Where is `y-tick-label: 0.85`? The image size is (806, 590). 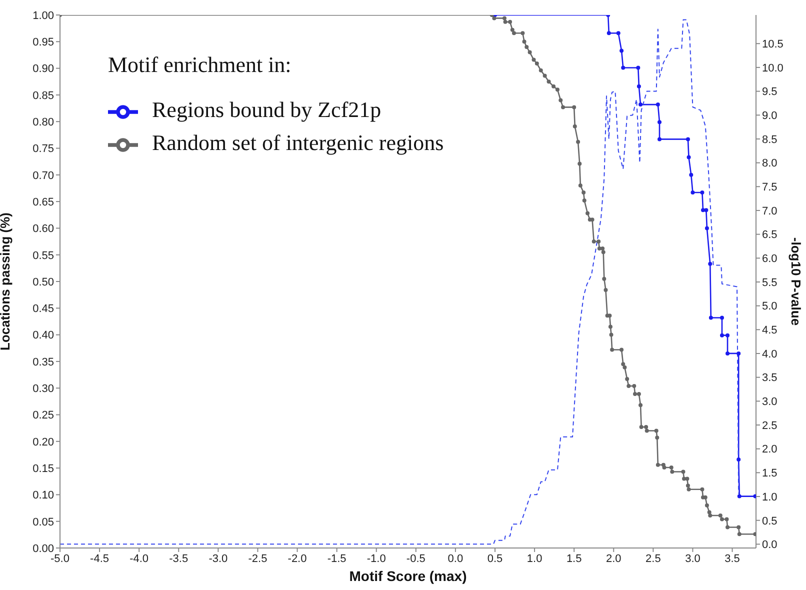
y-tick-label: 0.85 is located at coordinates (43, 96).